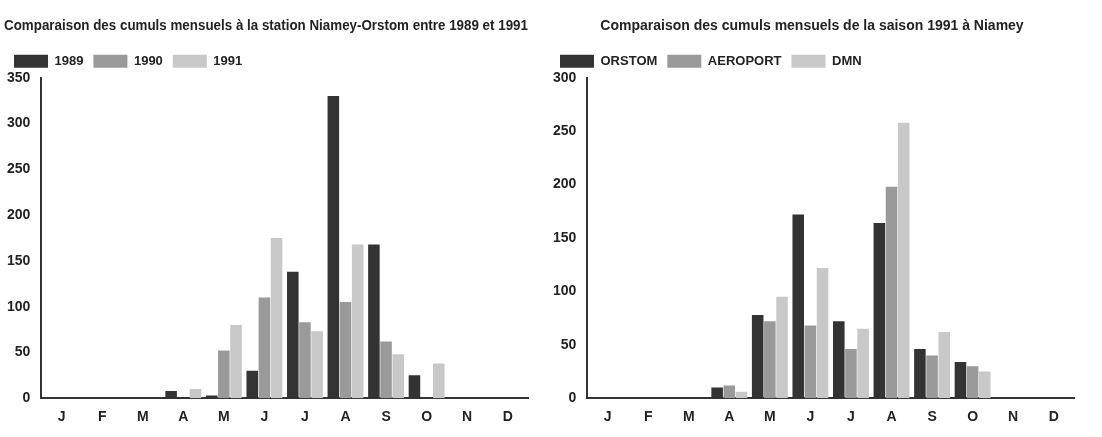 The height and width of the screenshot is (437, 1102). I want to click on chart-title: Comparaison des cumuls mensuels de la saison 1991 à Niamey, so click(812, 25).